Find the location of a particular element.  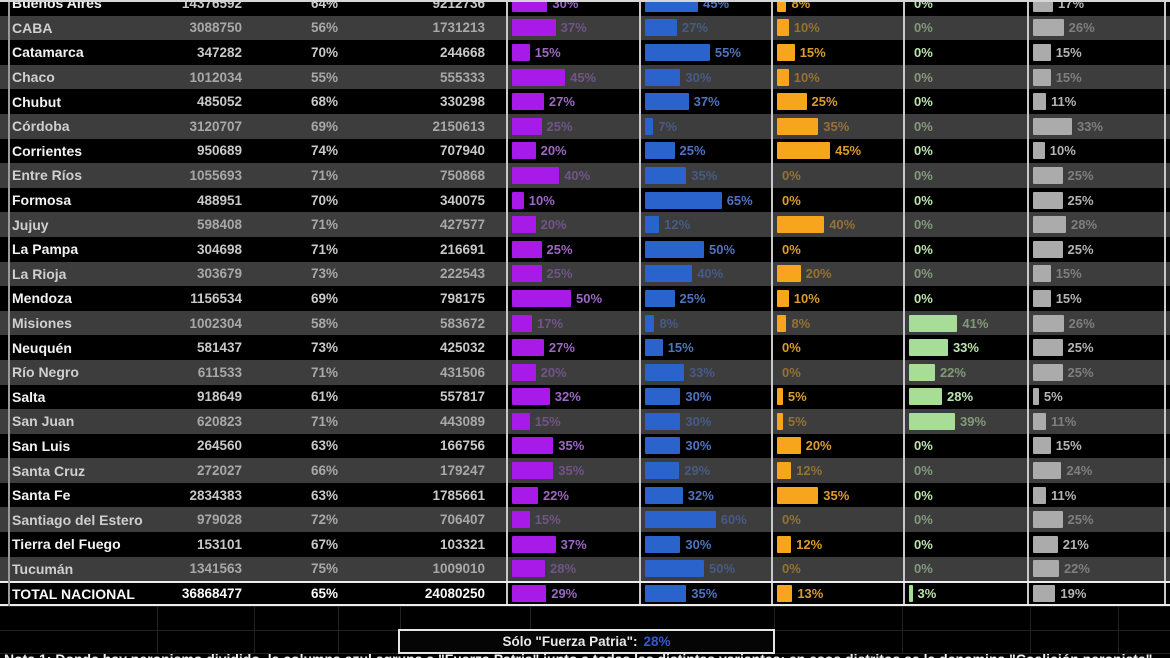

district-name: Misiones is located at coordinates (42, 323).